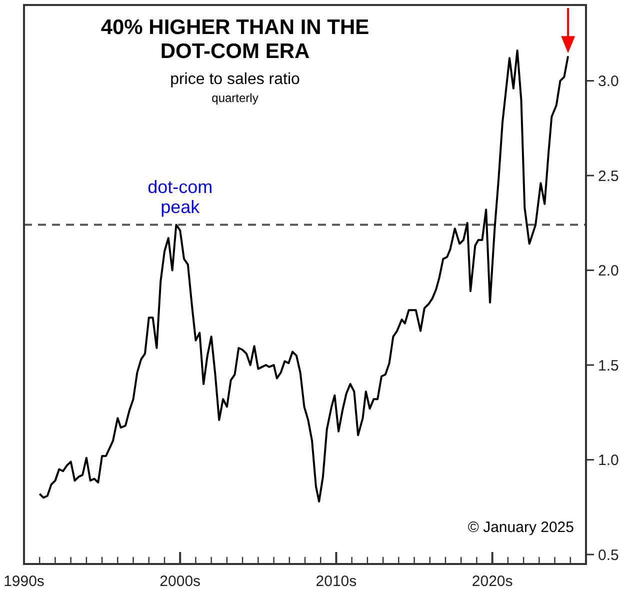 The width and height of the screenshot is (625, 595). Describe the element at coordinates (608, 176) in the screenshot. I see `y-tick-label: 2.5` at that location.